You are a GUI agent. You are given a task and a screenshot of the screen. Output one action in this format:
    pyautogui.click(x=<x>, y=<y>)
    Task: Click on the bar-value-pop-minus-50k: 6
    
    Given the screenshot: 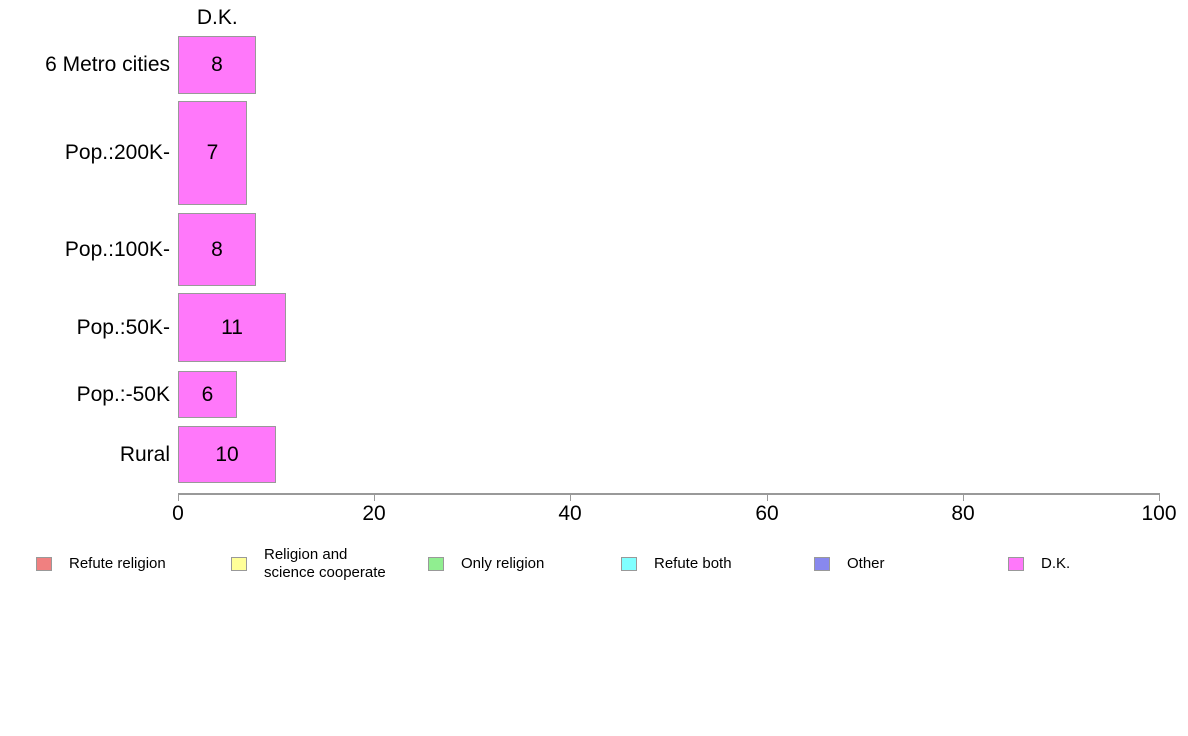 What is the action you would take?
    pyautogui.click(x=207, y=394)
    